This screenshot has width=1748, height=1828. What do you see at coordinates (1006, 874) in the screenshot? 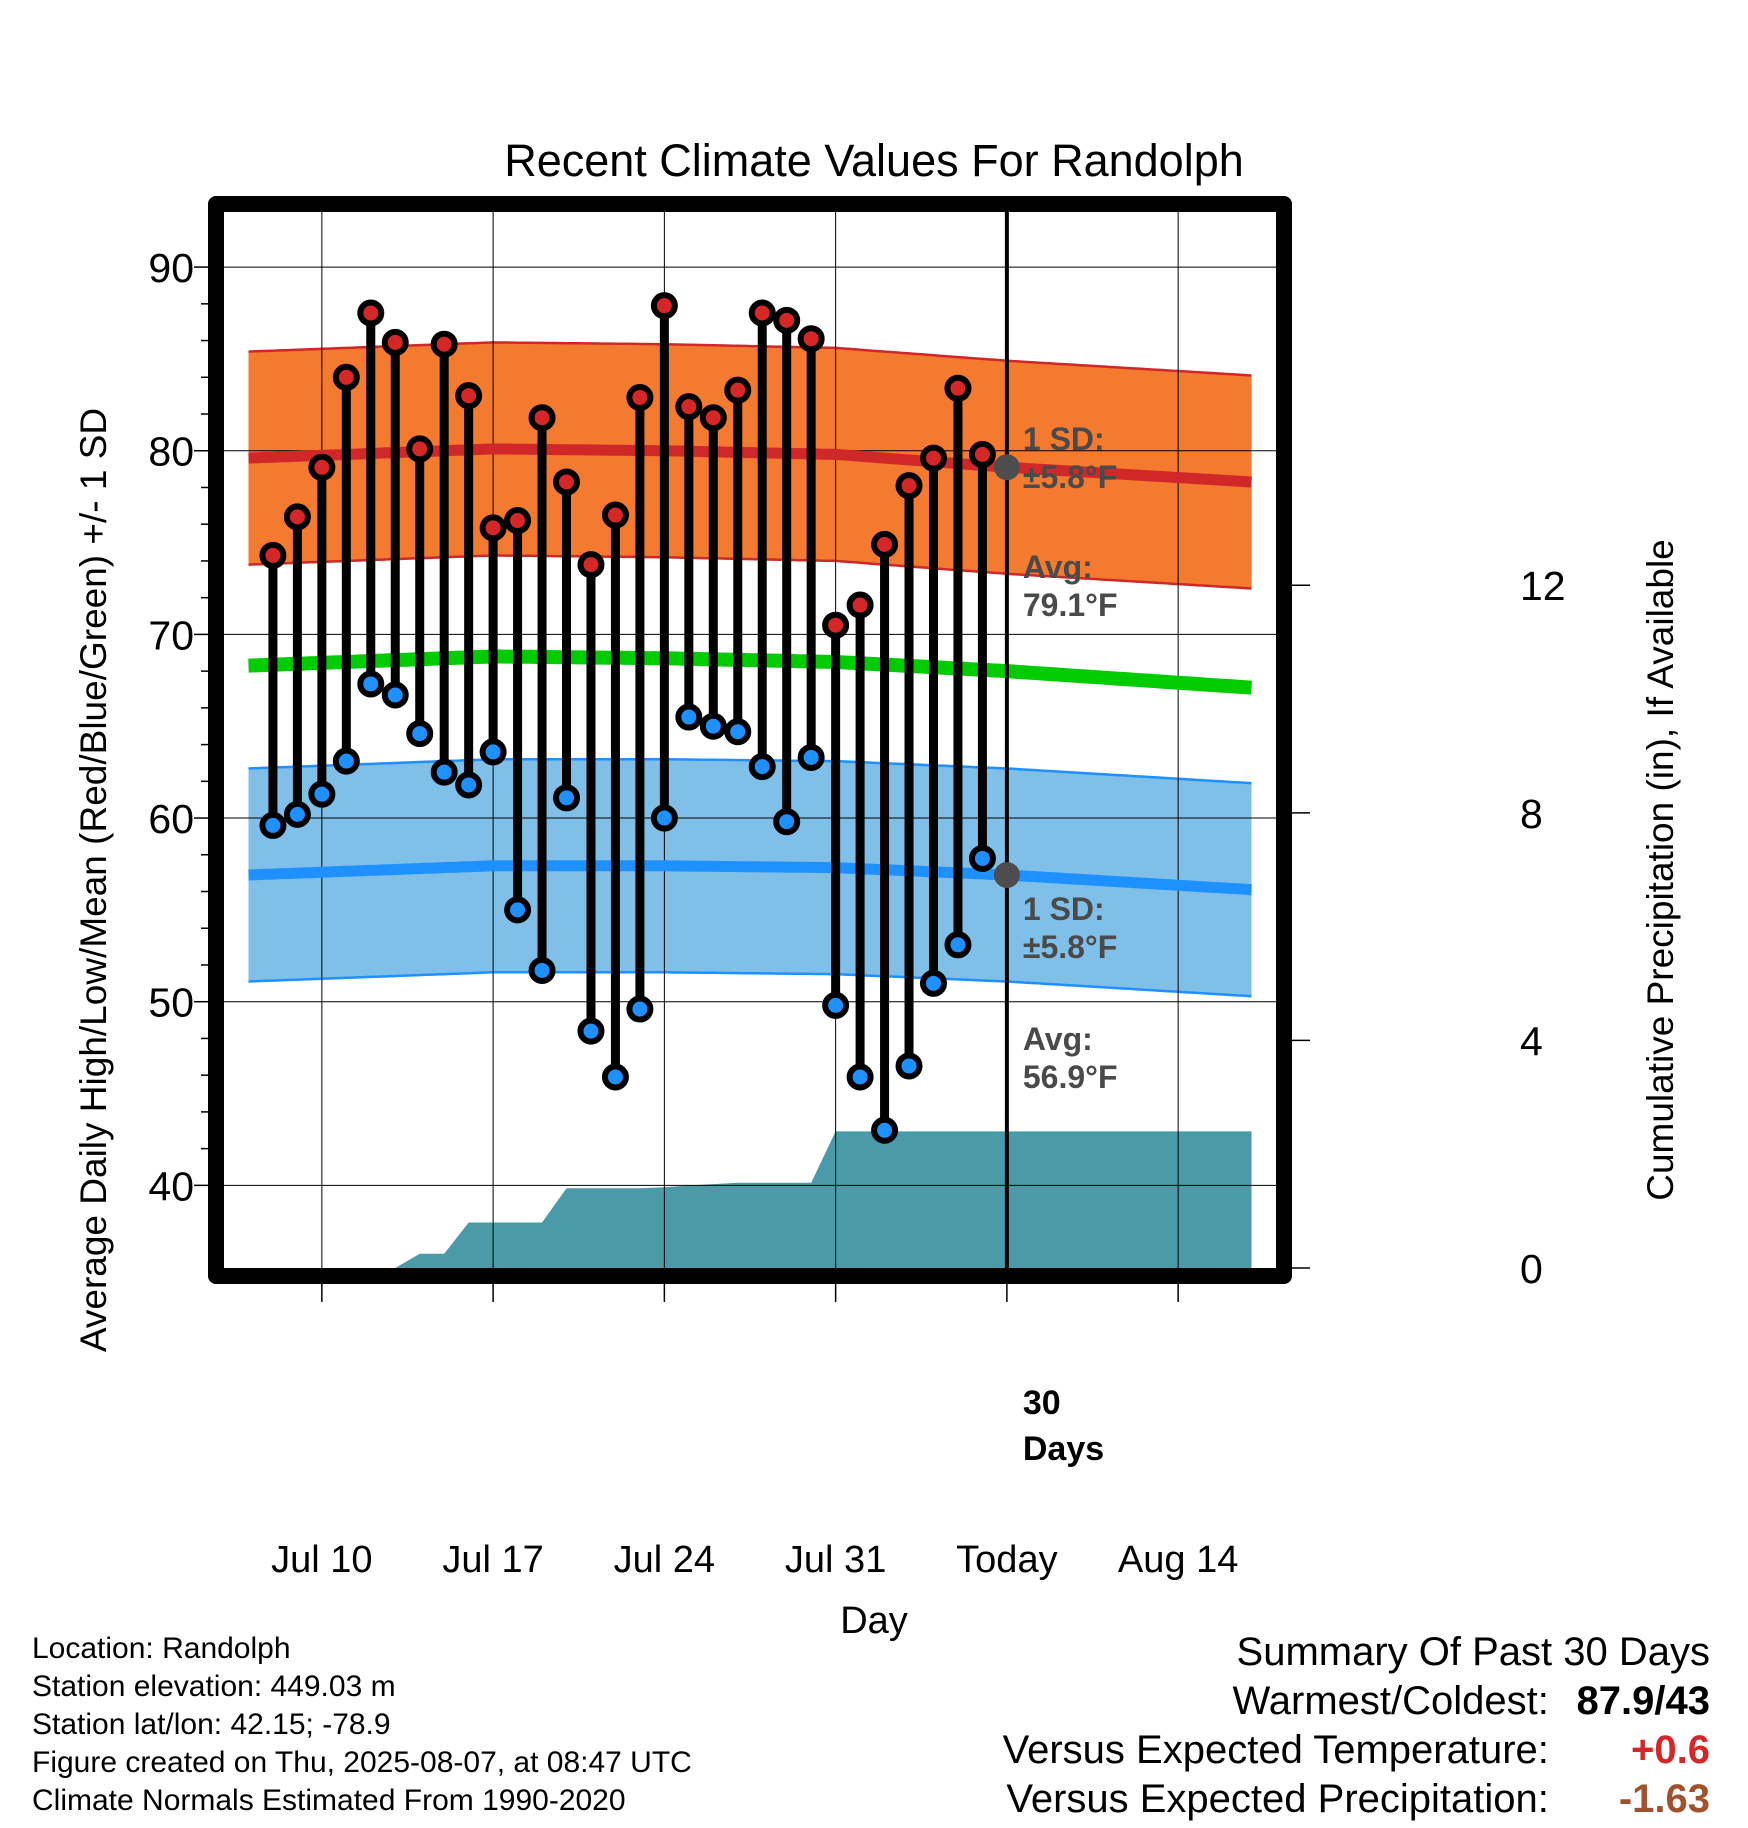
I see `today-low-normal-dot` at bounding box center [1006, 874].